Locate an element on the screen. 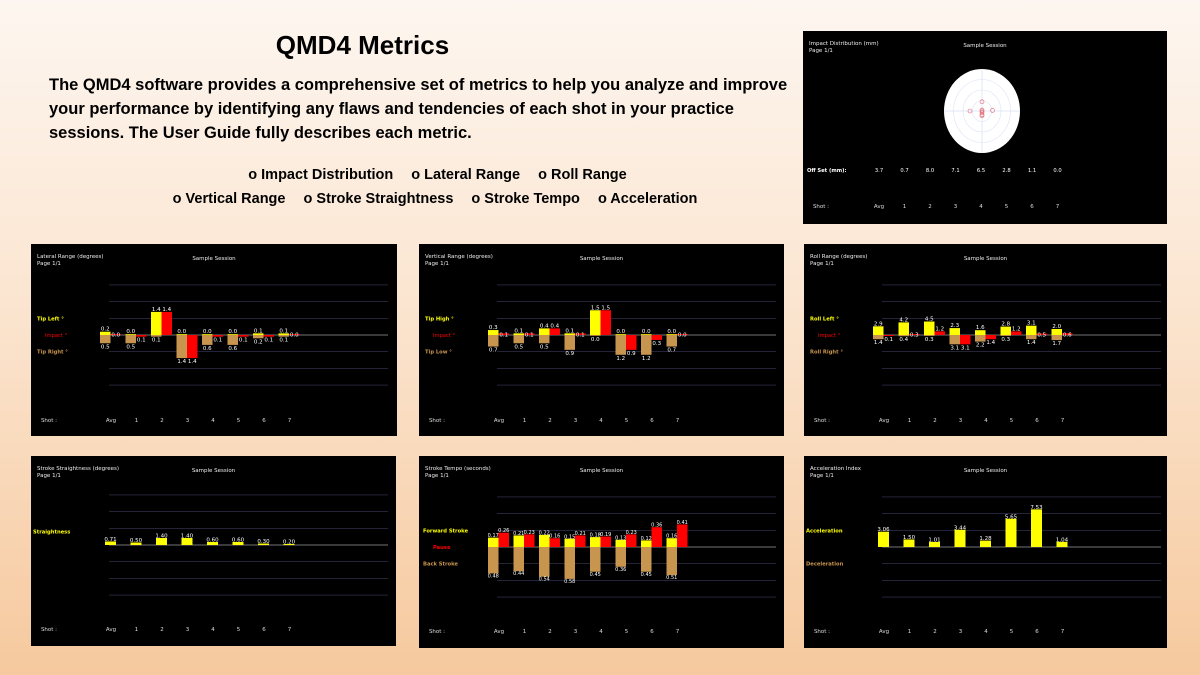 Image resolution: width=1200 pixels, height=675 pixels. shot-tick-label: 1 is located at coordinates (910, 632).